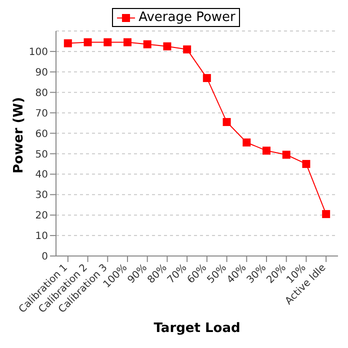 The height and width of the screenshot is (348, 348). Describe the element at coordinates (187, 17) in the screenshot. I see `legend-label: Average Power` at that location.